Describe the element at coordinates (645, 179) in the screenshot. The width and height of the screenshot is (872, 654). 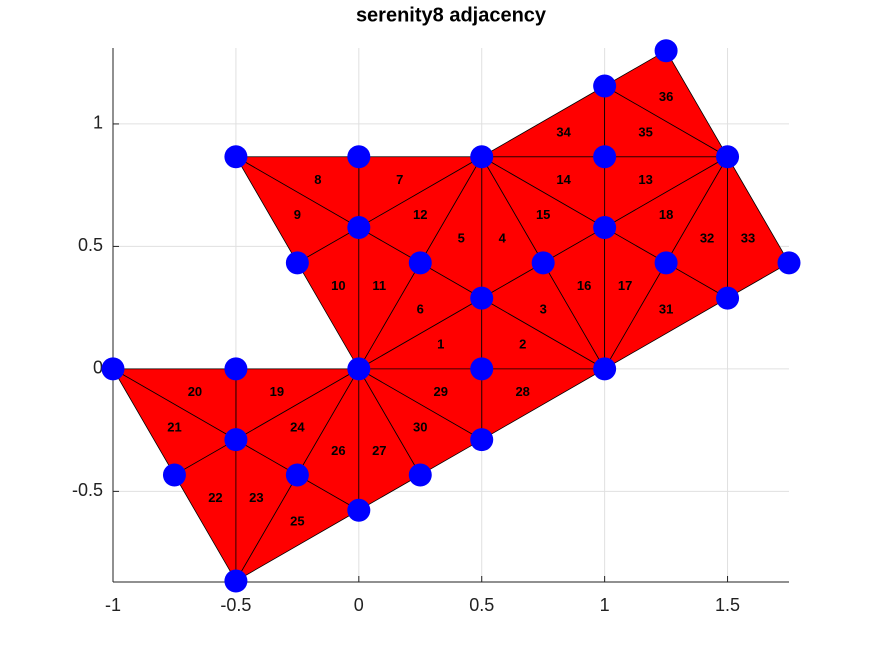
I see `triangle-label: 13` at that location.